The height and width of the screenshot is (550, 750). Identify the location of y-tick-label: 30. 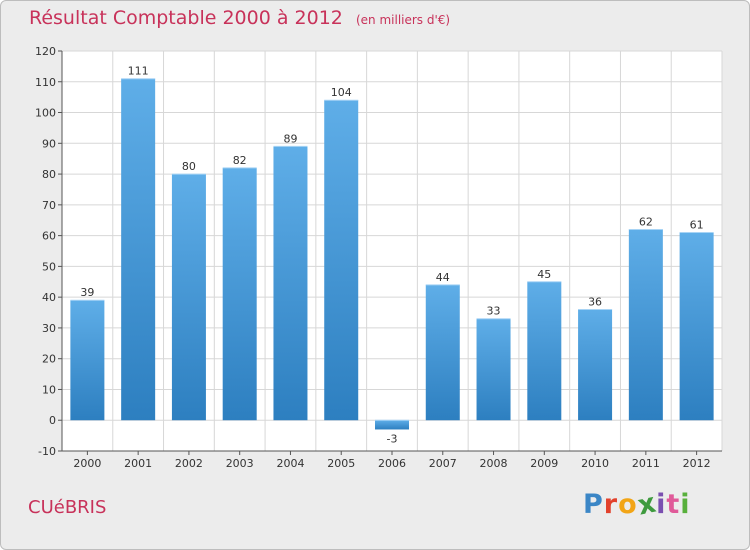
(49, 328).